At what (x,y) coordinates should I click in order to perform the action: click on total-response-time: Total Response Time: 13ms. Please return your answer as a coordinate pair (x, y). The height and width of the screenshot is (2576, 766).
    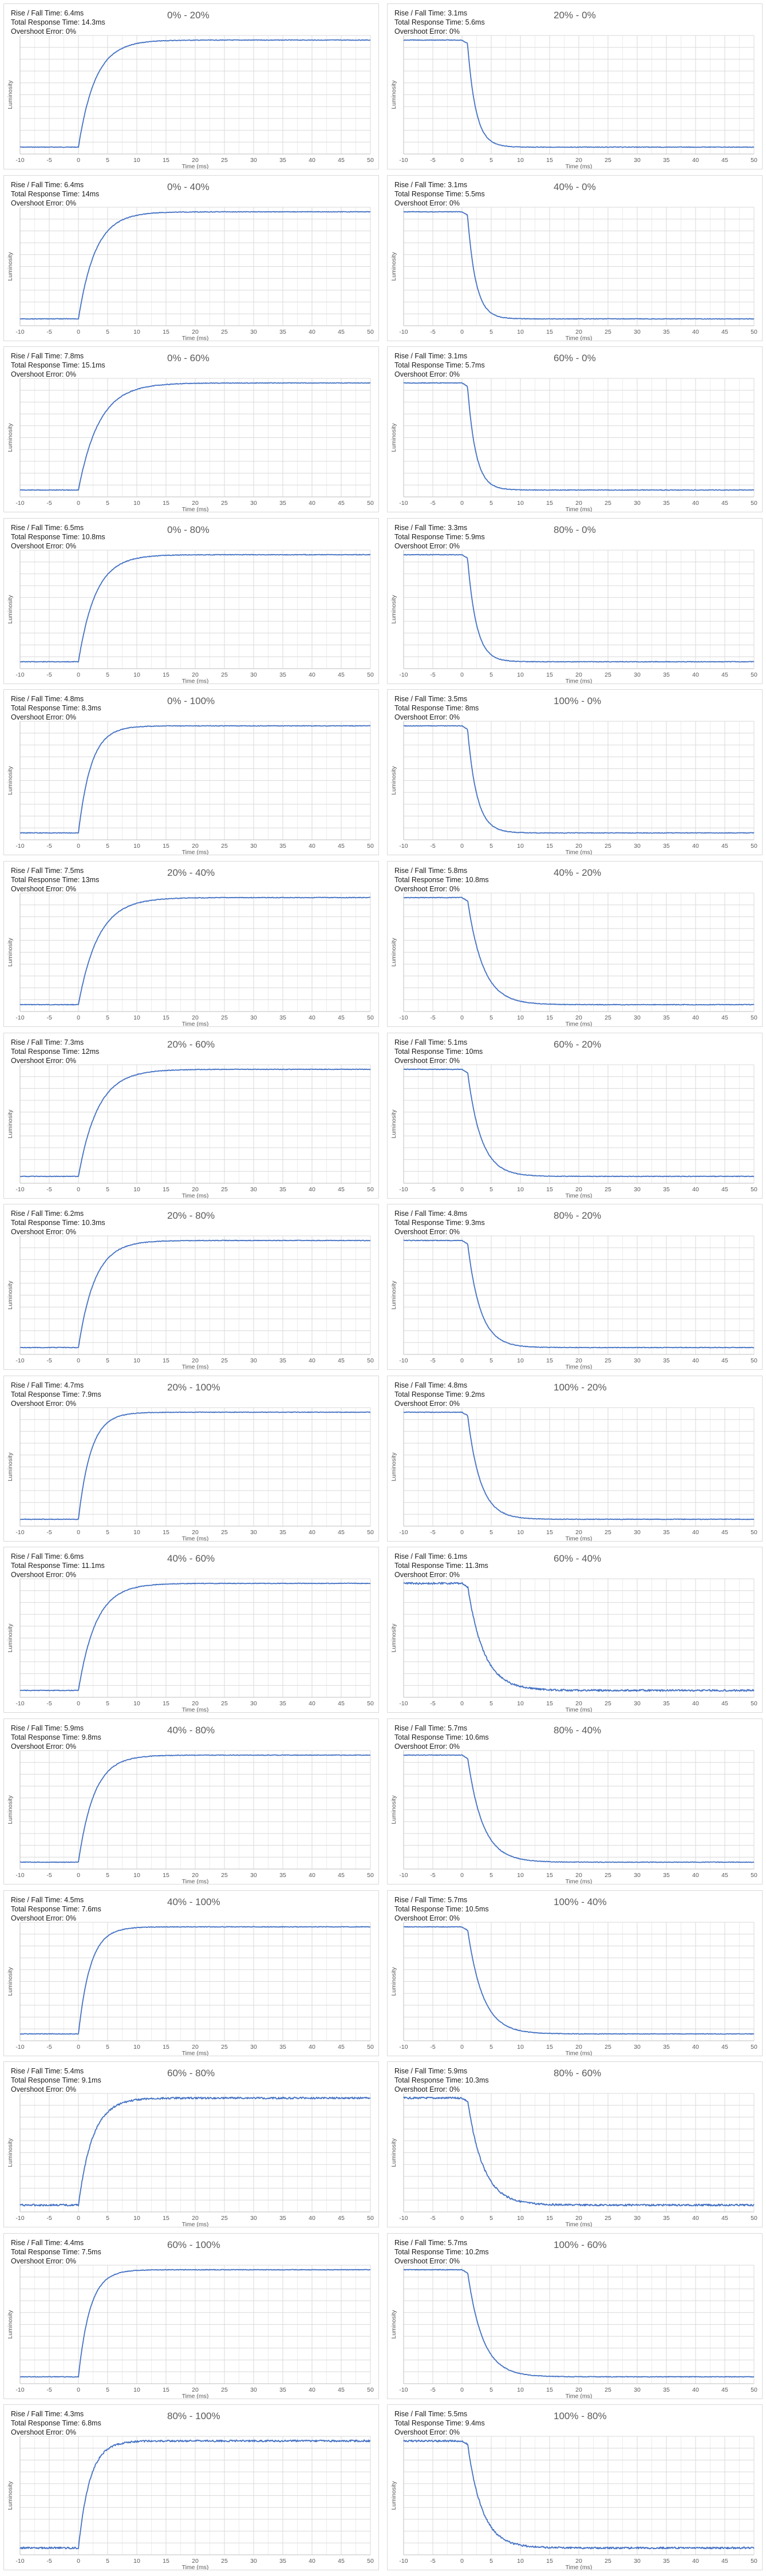
    Looking at the image, I should click on (55, 880).